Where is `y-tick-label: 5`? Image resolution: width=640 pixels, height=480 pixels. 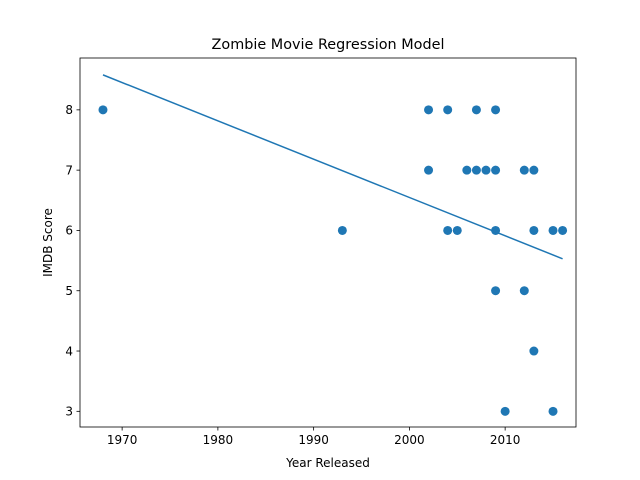 y-tick-label: 5 is located at coordinates (69, 291).